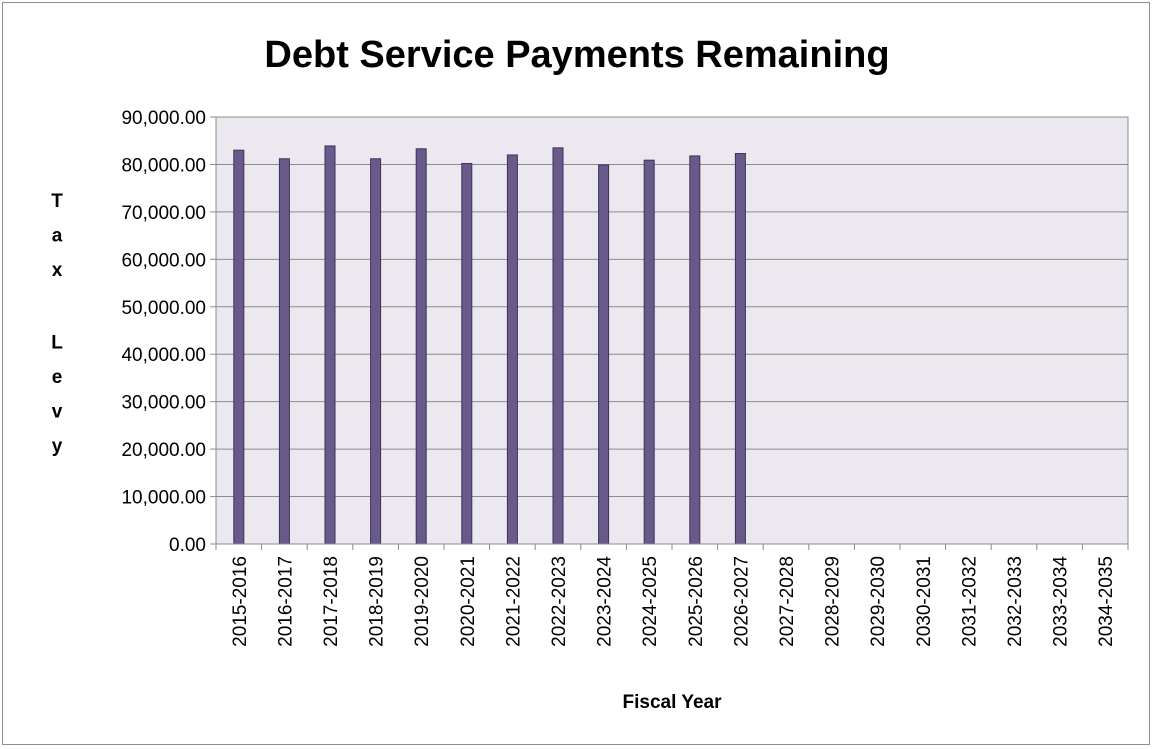 Image resolution: width=1154 pixels, height=749 pixels. I want to click on y-tick-label: 80,000.00, so click(163, 165).